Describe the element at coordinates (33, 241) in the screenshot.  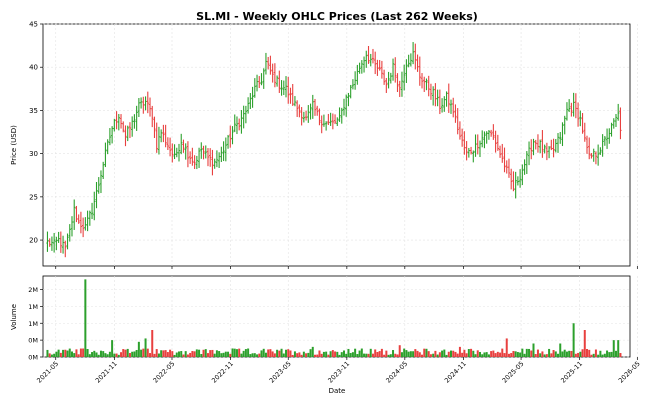
I see `price-y-tick-label: 20` at that location.